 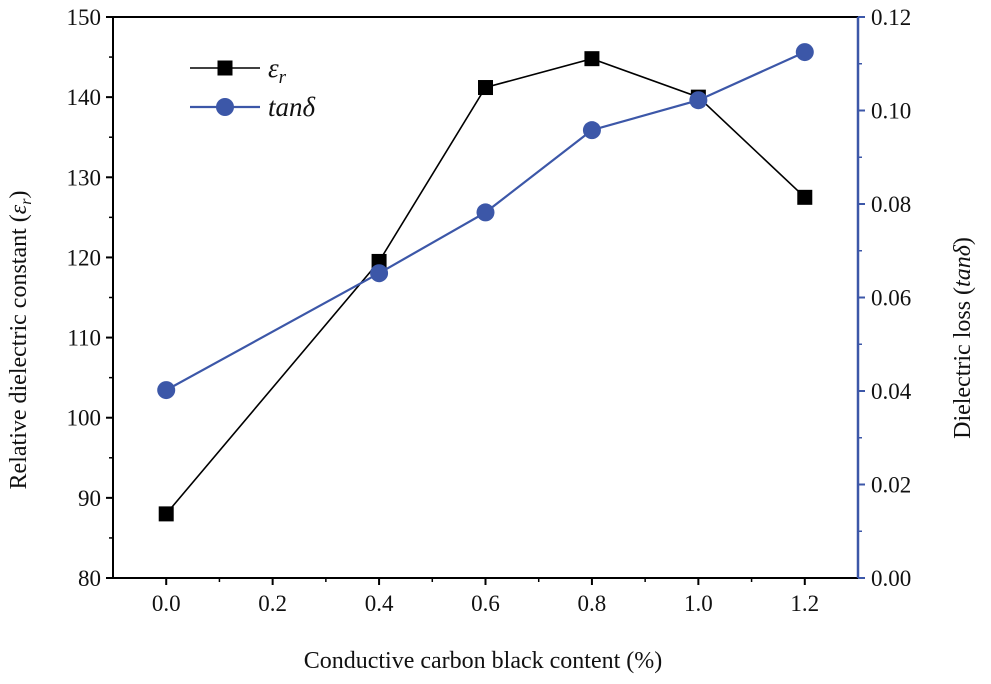 I want to click on y-axis-left-title-symbol: ε, so click(x=19, y=209).